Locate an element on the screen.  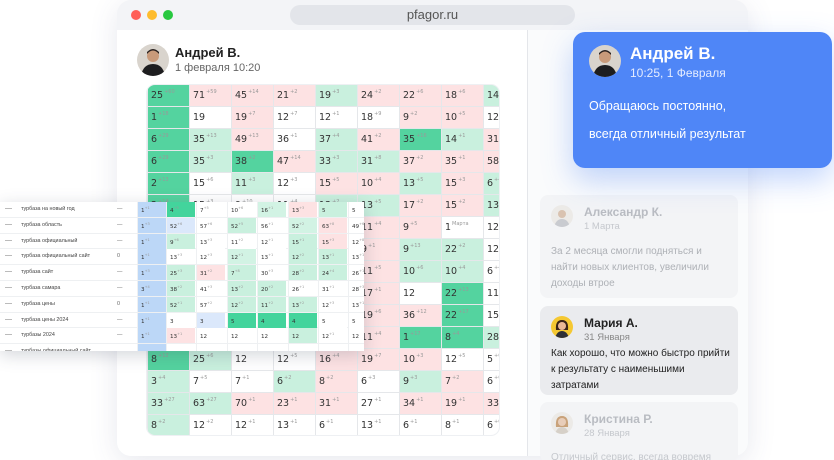
position-delta: +13 is located at coordinates (211, 136).